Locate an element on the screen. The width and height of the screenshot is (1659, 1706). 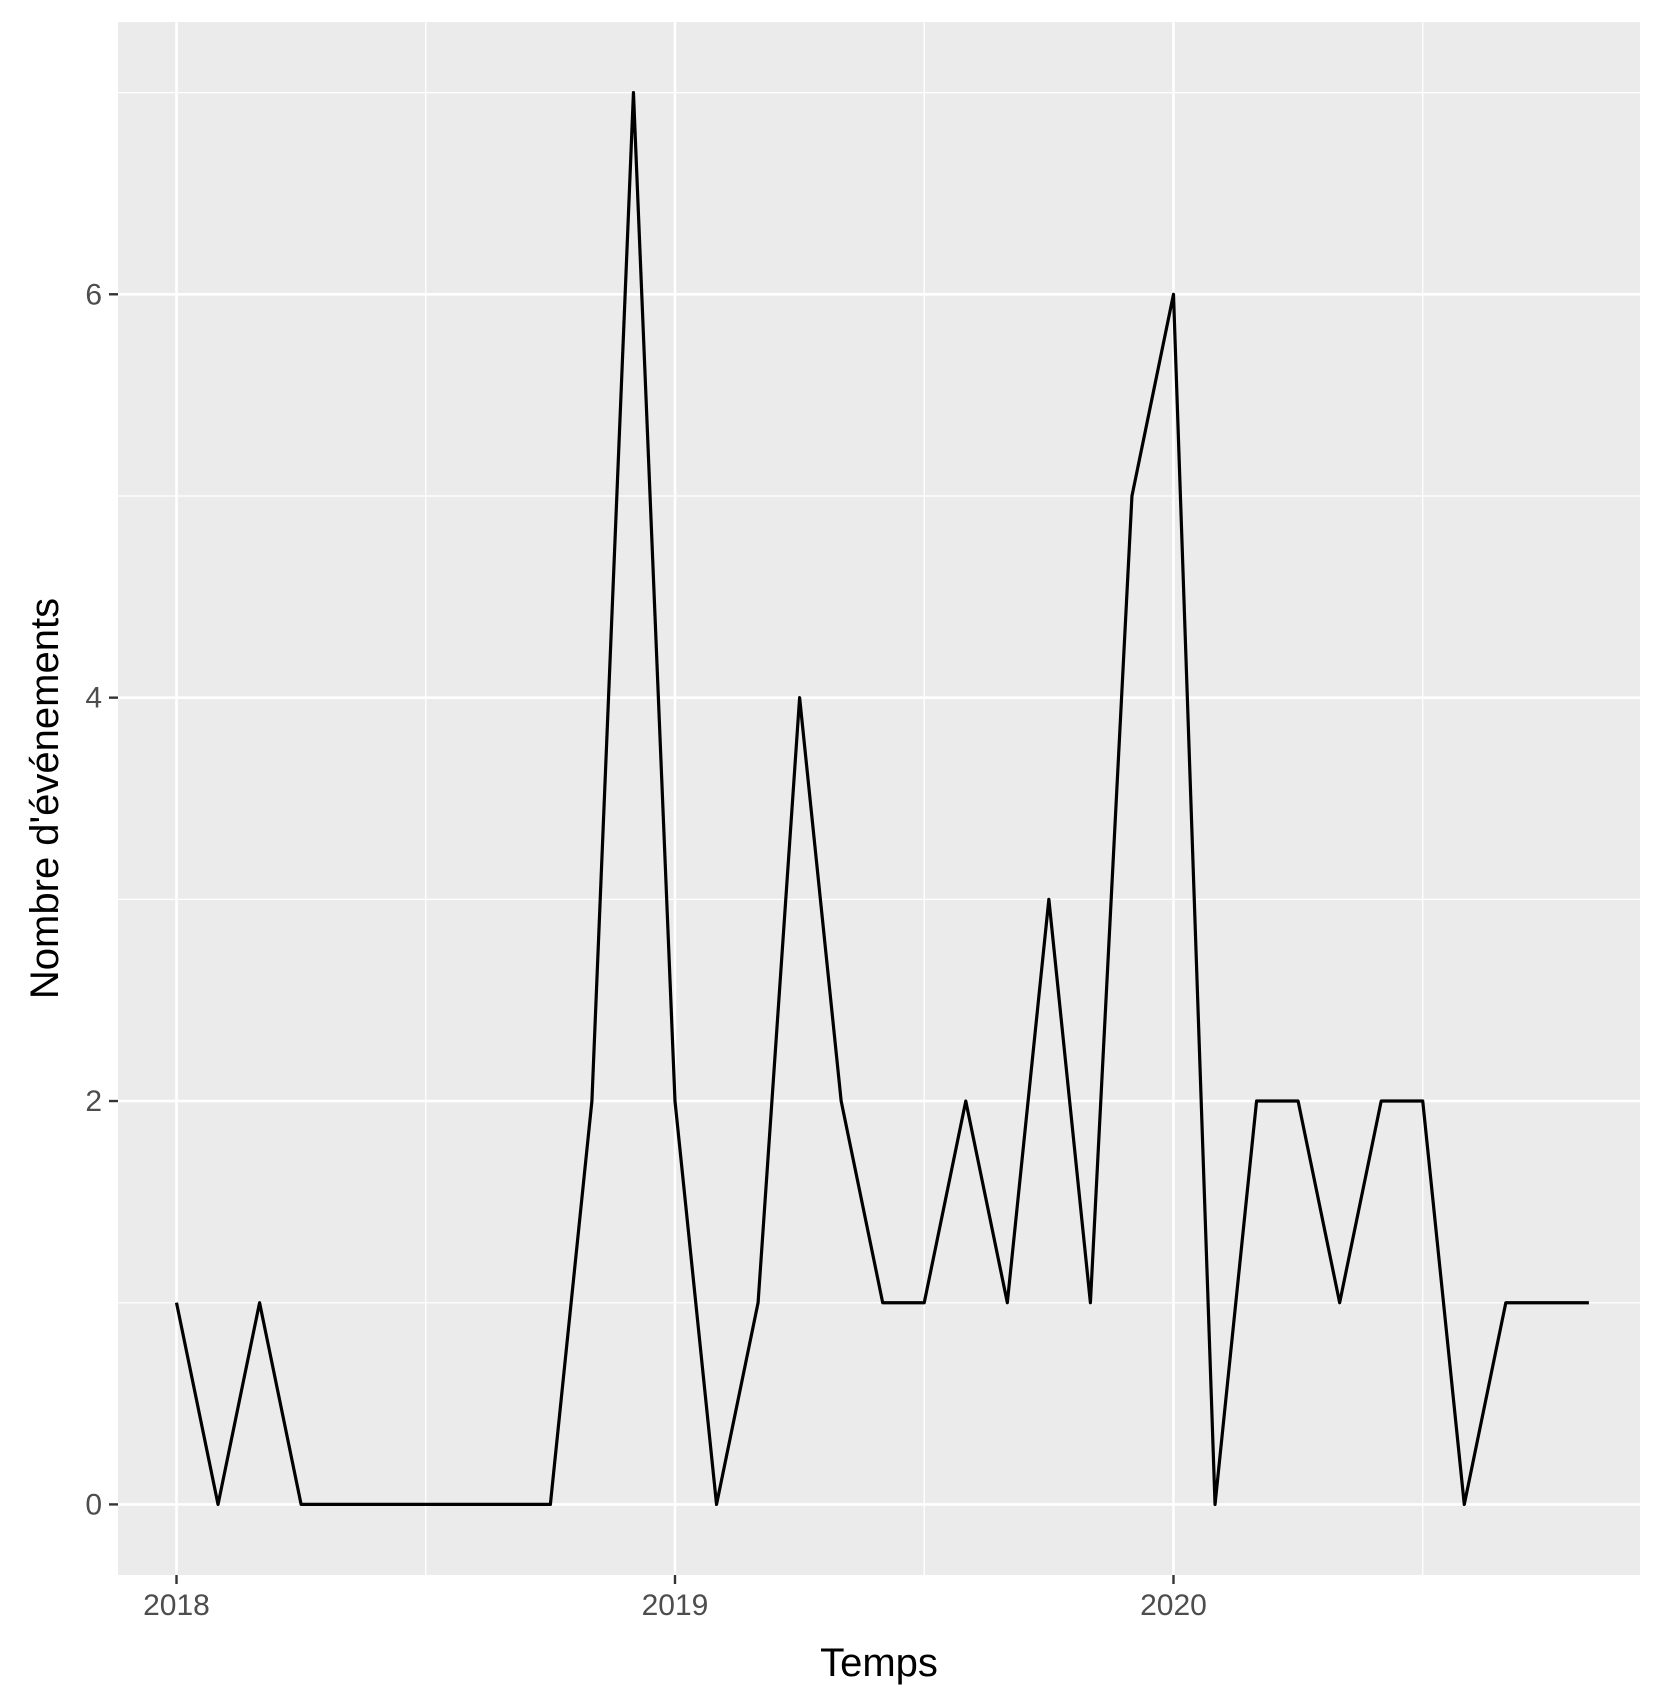
y-axis-title: Nombre d'événements is located at coordinates (45, 798).